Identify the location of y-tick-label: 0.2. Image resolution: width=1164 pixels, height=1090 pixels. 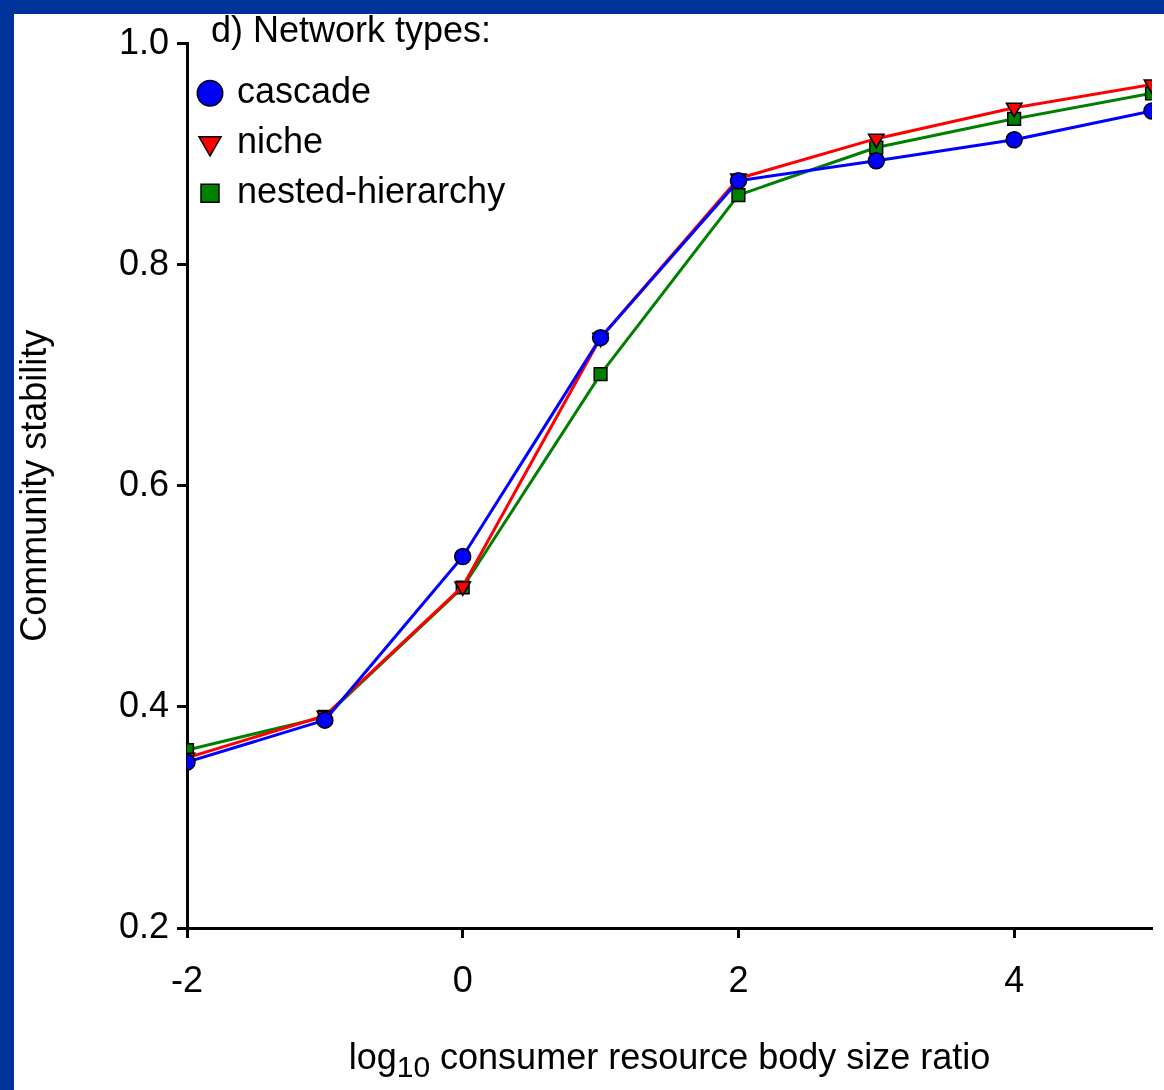
(143, 925).